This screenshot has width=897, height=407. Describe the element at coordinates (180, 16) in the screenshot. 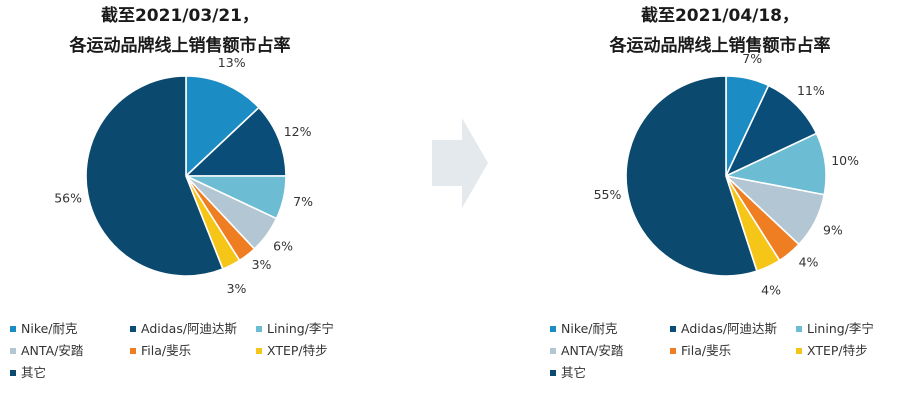

I see `chart-title-line-1: 截至2021/03/21，` at that location.